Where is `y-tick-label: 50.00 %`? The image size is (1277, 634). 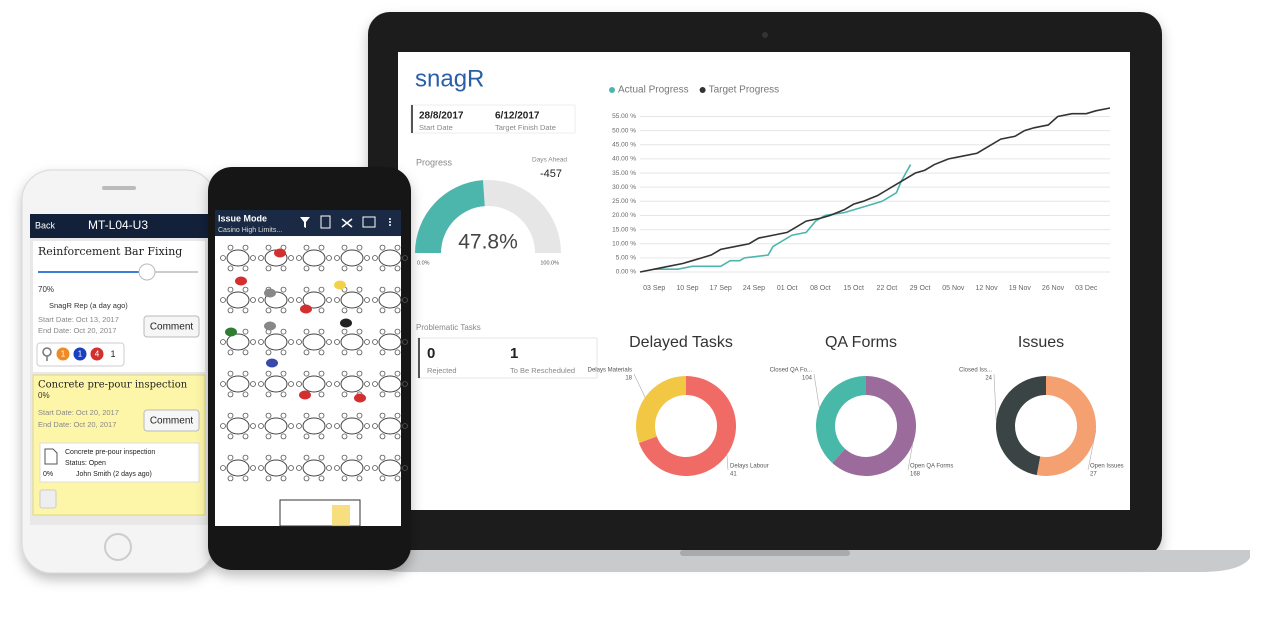 y-tick-label: 50.00 % is located at coordinates (624, 130).